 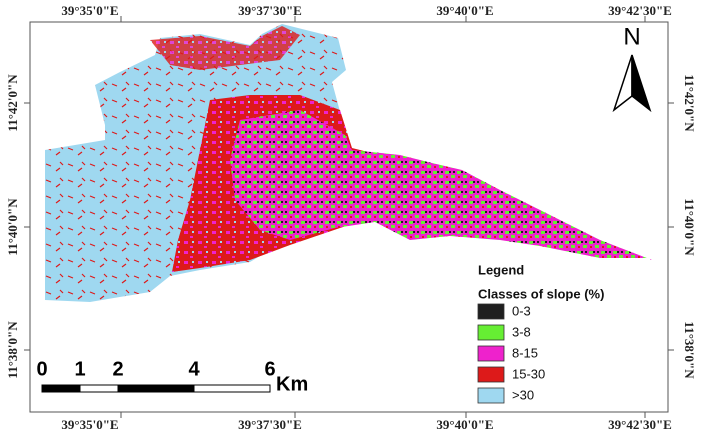 What do you see at coordinates (12, 227) in the screenshot?
I see `left-coord-label: 11°40'0"N` at bounding box center [12, 227].